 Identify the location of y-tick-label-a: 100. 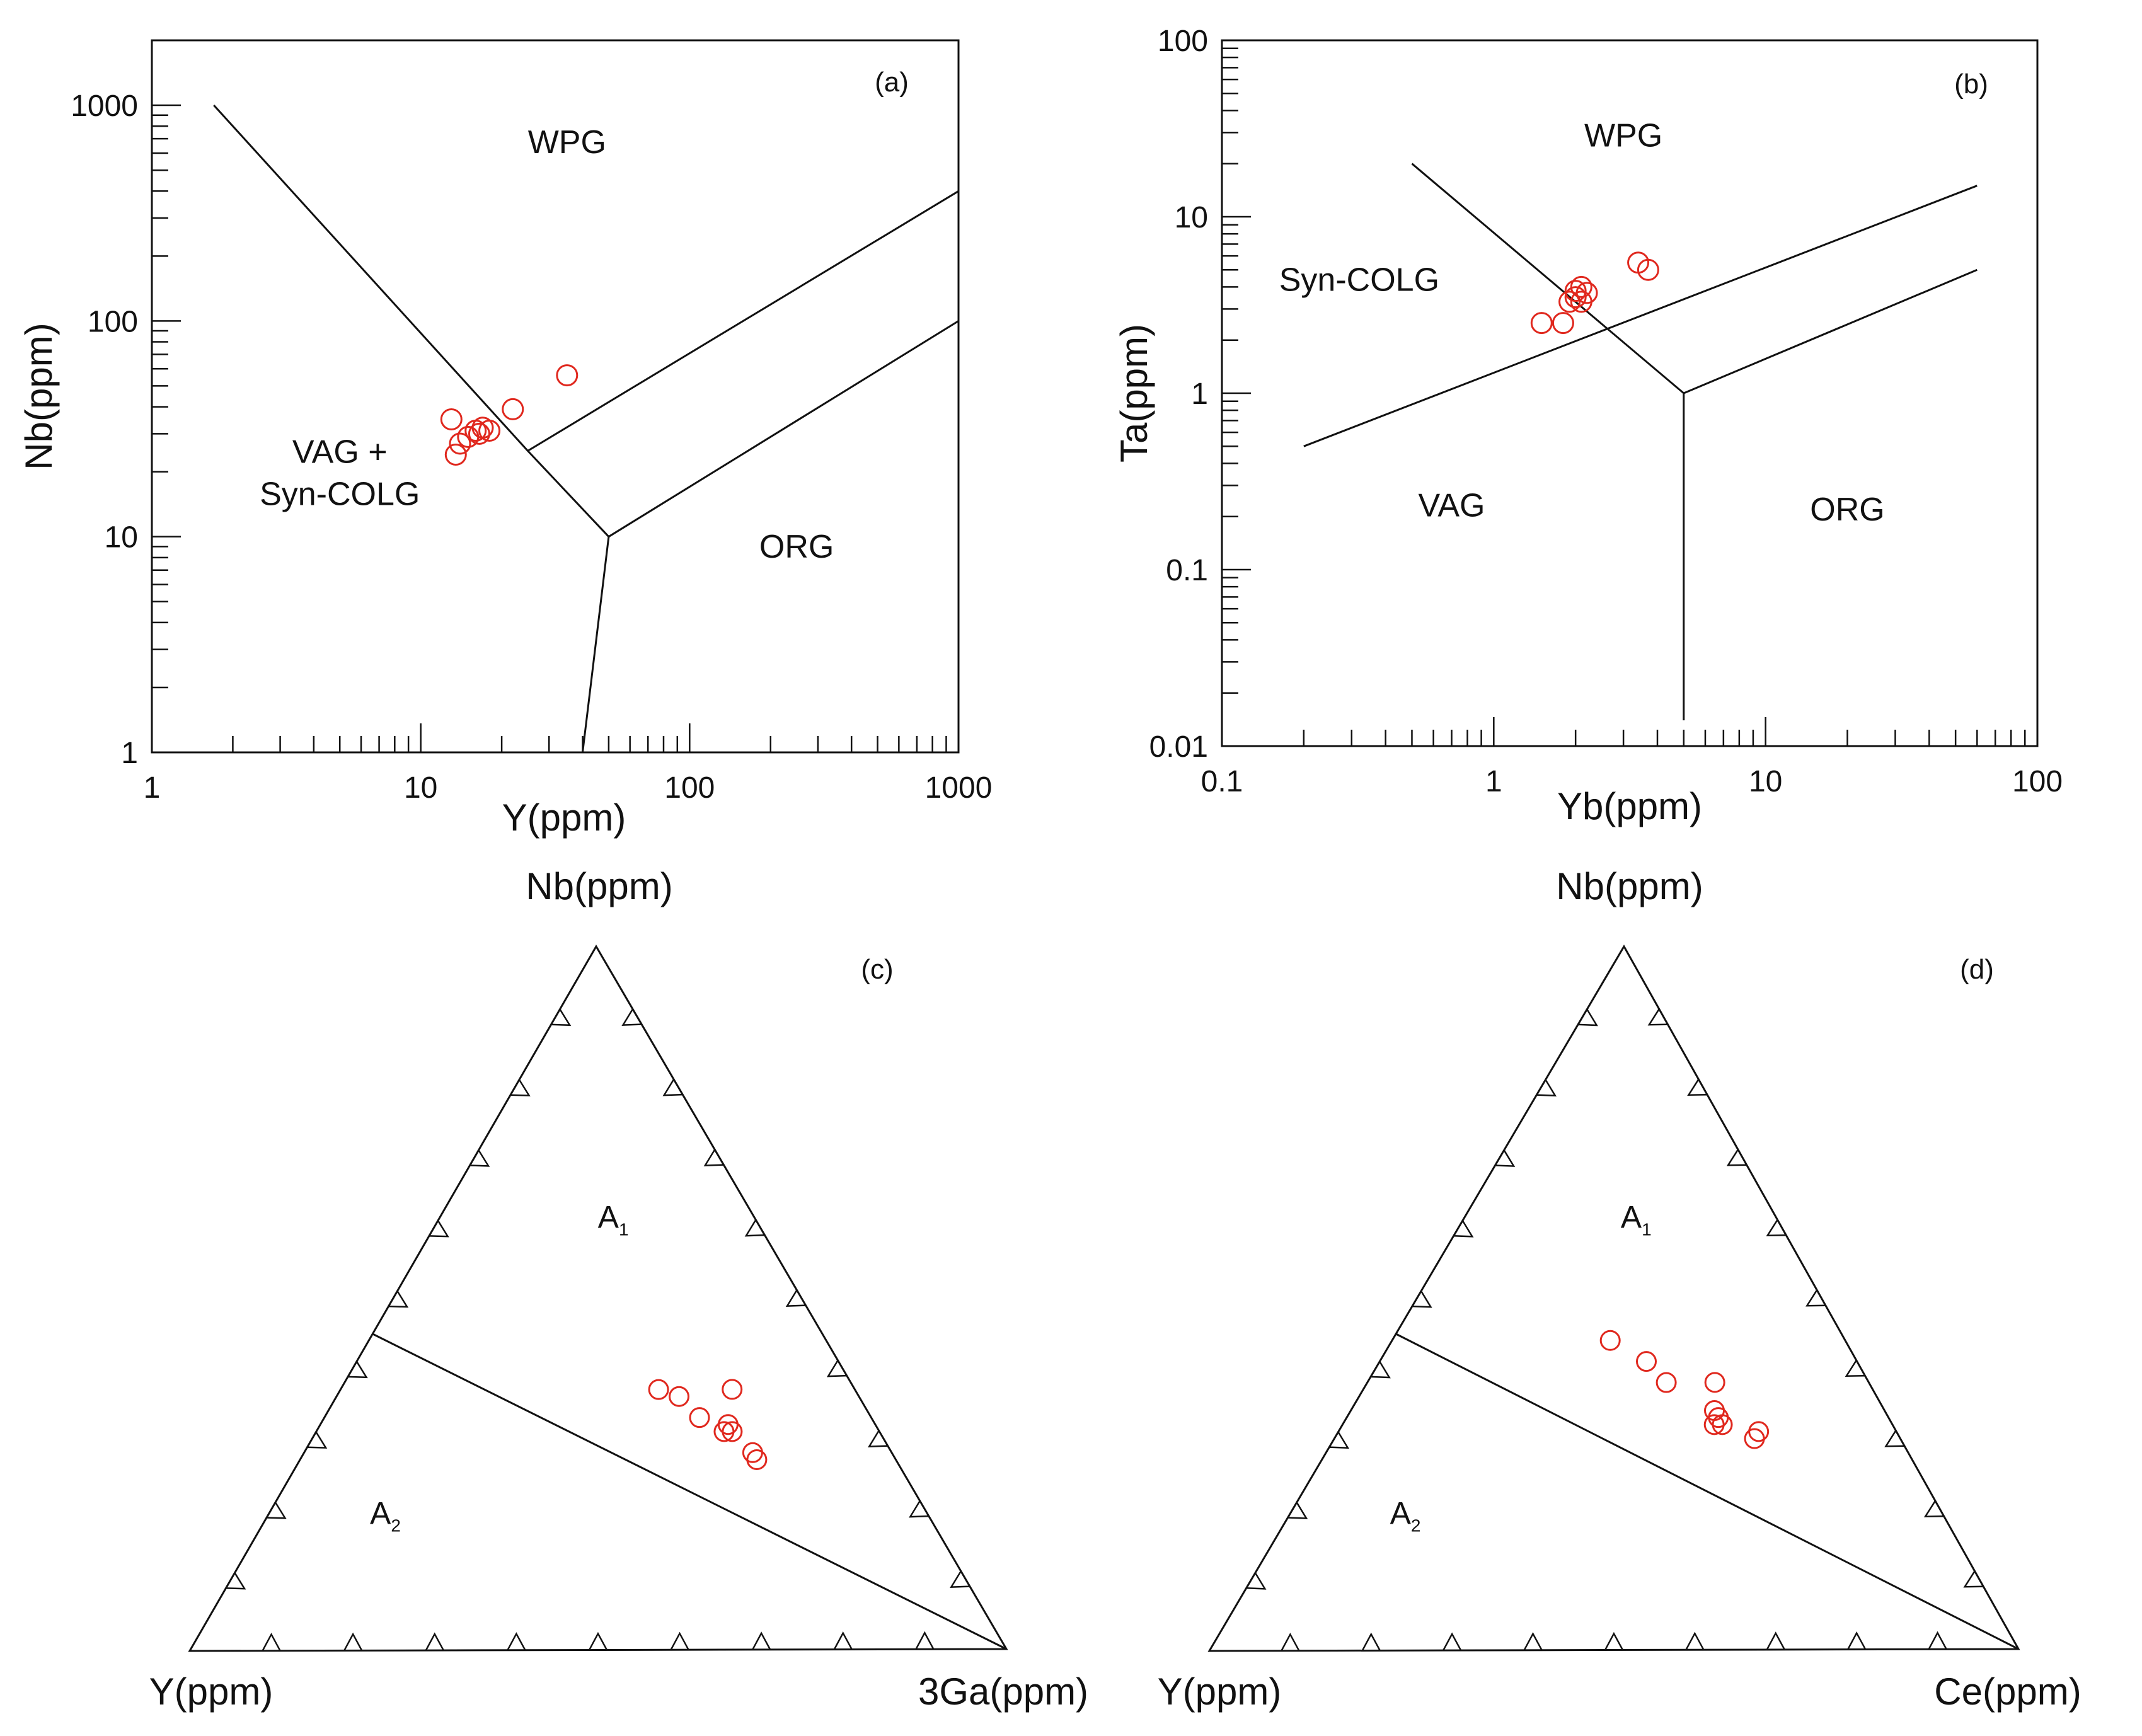
(113, 321).